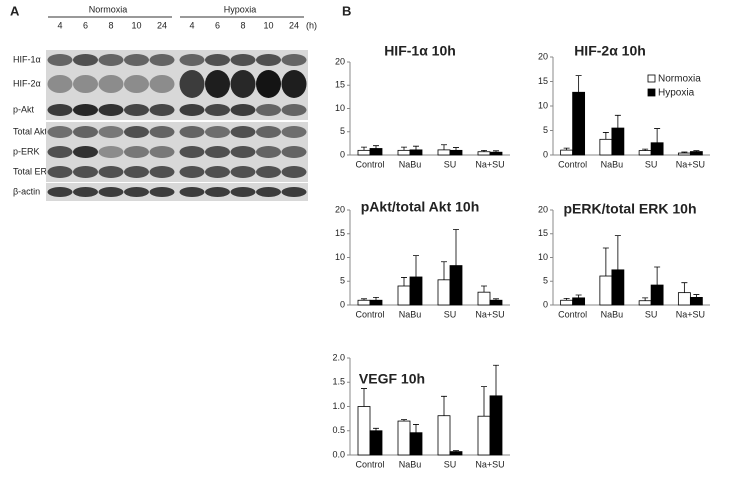 This screenshot has height=482, width=748. What do you see at coordinates (191, 25) in the screenshot?
I see `lane-label: 4` at bounding box center [191, 25].